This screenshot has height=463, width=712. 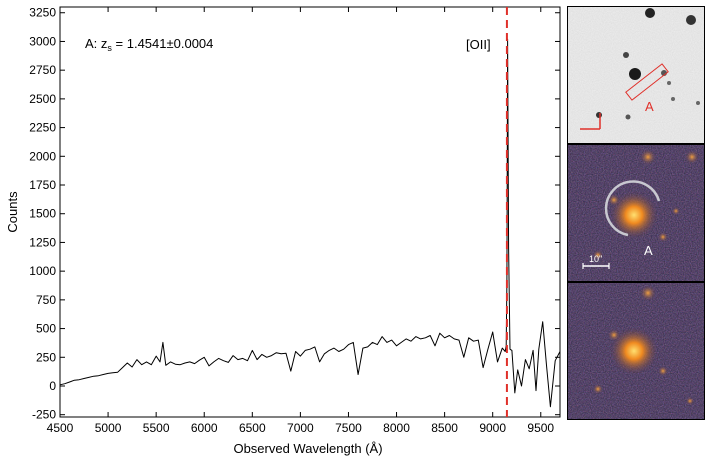 What do you see at coordinates (444, 428) in the screenshot?
I see `x-tick-label-8500: 8500` at bounding box center [444, 428].